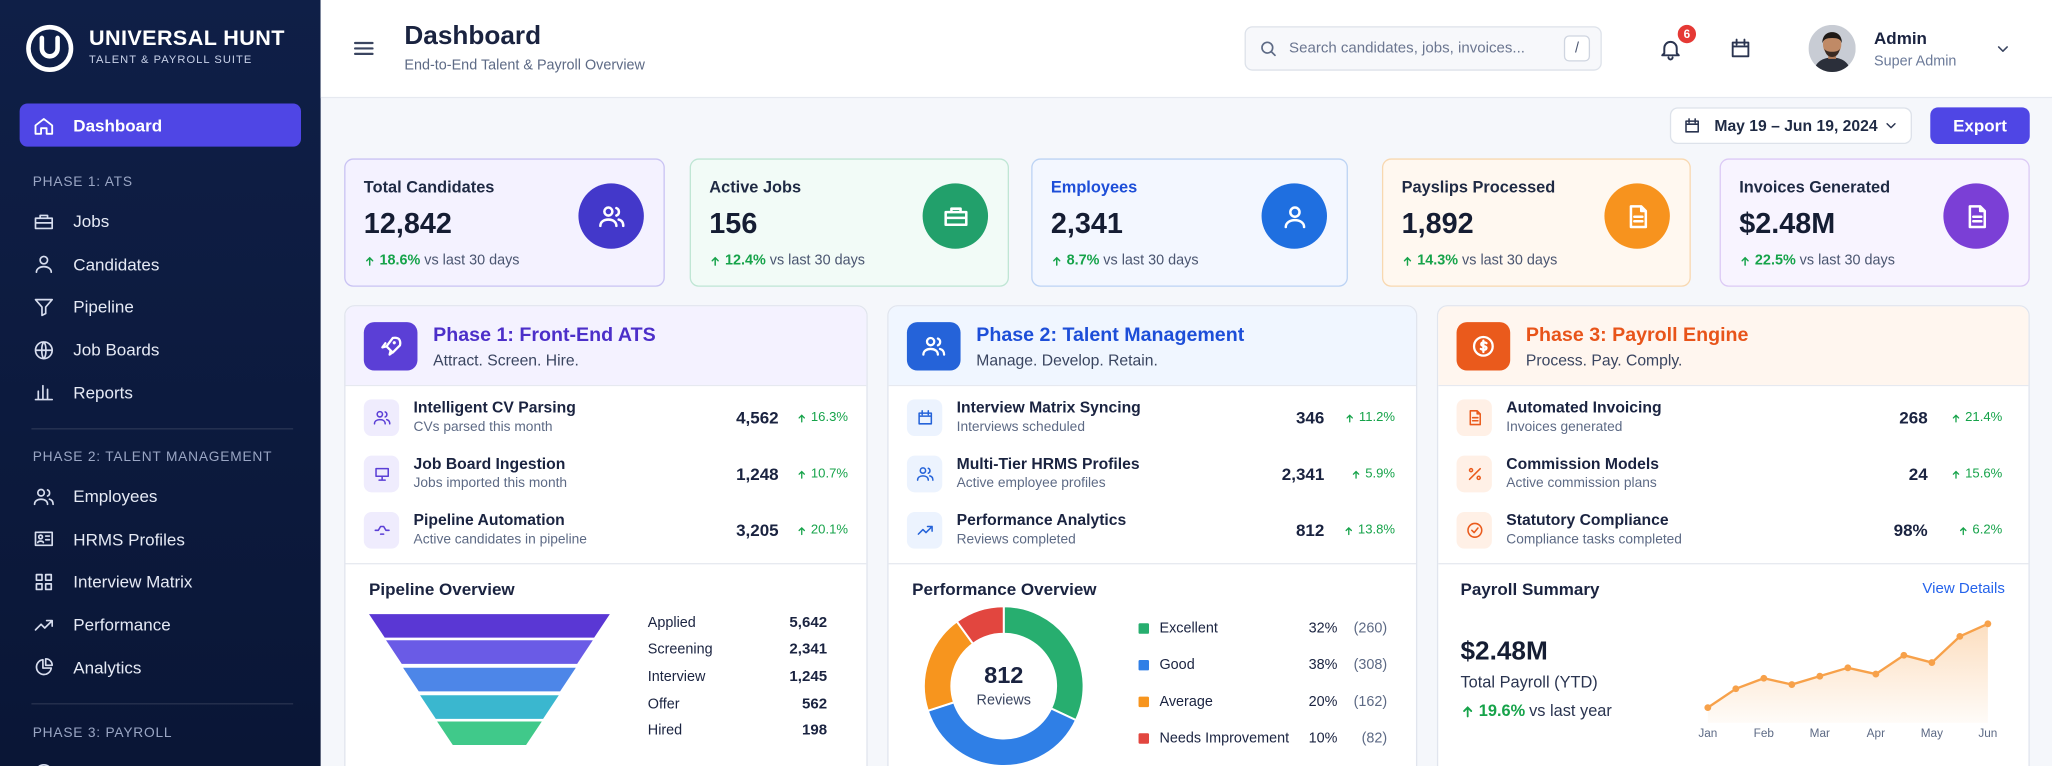 This screenshot has height=766, width=2052. I want to click on date-range: May 19 – Jun 19, 2024, so click(1796, 125).